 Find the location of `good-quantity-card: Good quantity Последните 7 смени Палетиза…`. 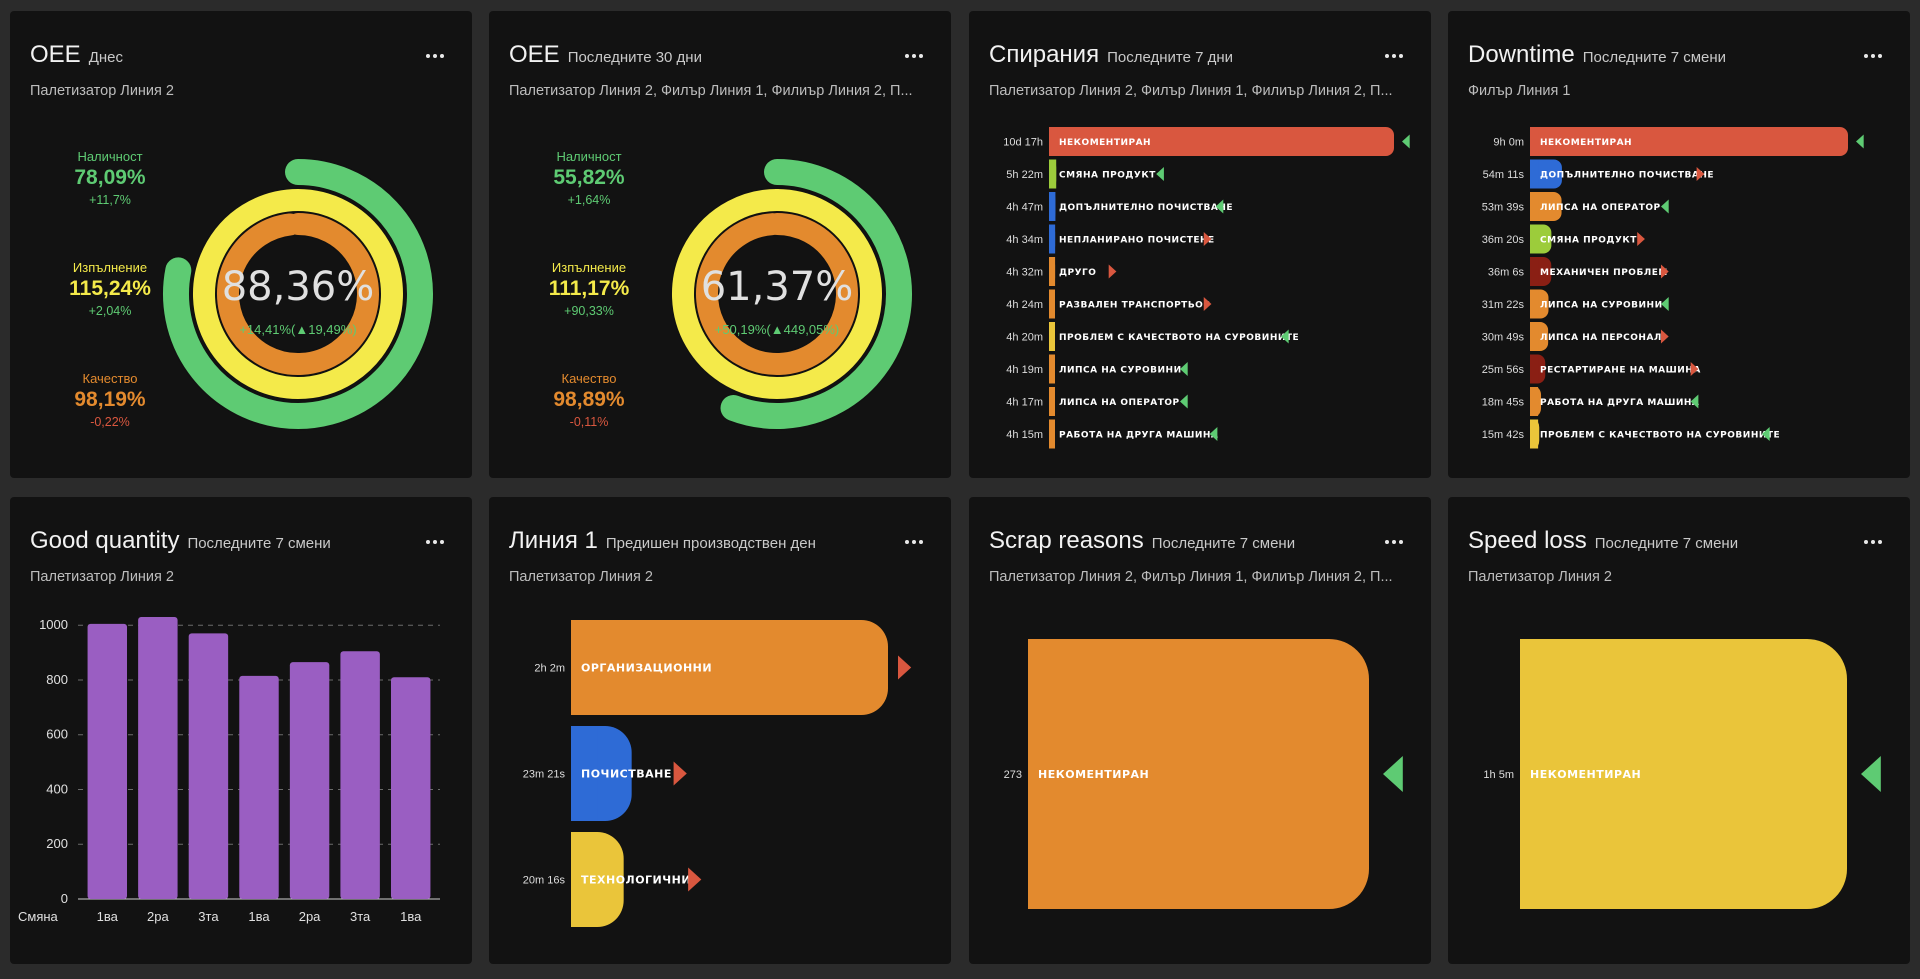

good-quantity-card: Good quantity Последните 7 смени Палетиза… is located at coordinates (241, 730).